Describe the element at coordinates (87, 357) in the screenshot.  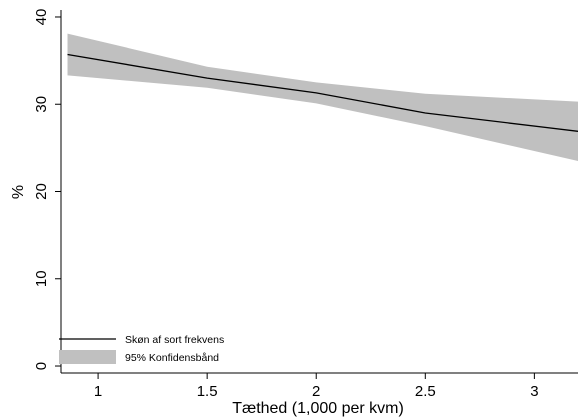
I see `legend-band-swatch` at that location.